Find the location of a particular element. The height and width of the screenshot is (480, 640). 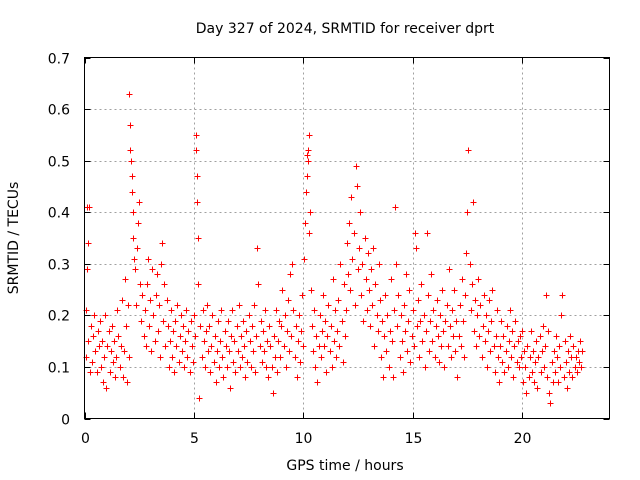

y-tick-label: 0.5 is located at coordinates (59, 163).